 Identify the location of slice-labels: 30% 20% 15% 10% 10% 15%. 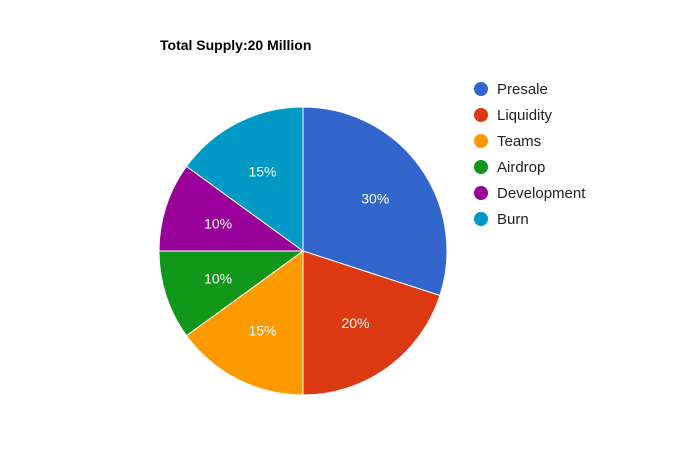
(296, 250).